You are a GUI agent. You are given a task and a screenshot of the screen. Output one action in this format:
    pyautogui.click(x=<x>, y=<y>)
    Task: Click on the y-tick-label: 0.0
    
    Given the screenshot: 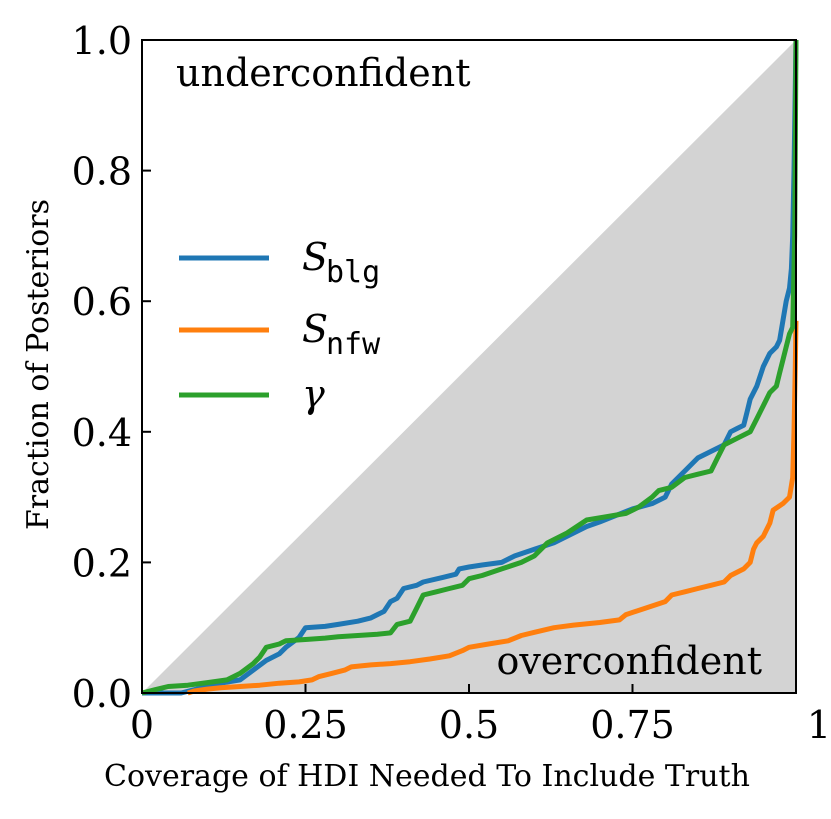 What is the action you would take?
    pyautogui.click(x=102, y=694)
    